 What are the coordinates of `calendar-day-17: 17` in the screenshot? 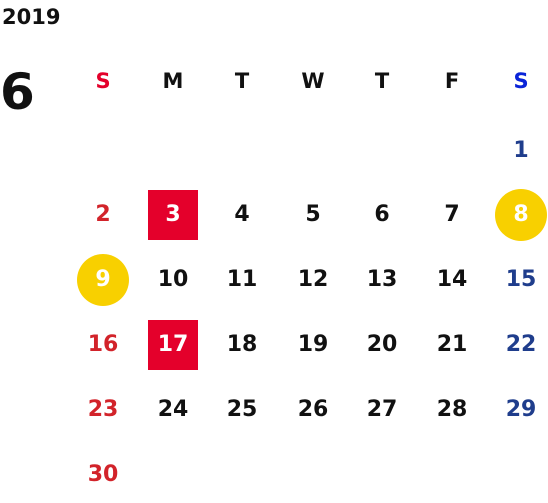 It's located at (173, 345).